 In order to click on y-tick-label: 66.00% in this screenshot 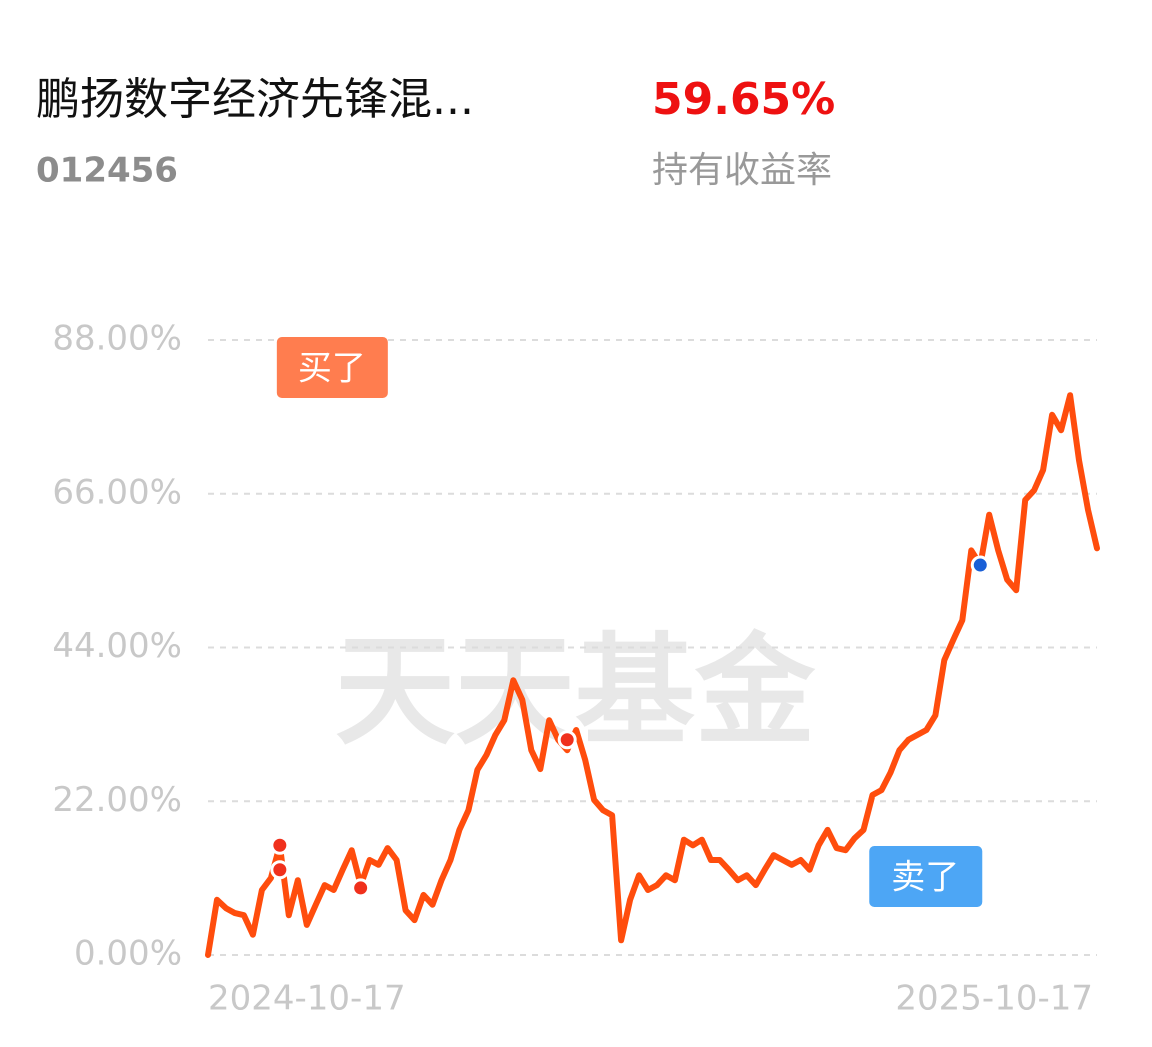, I will do `click(117, 492)`.